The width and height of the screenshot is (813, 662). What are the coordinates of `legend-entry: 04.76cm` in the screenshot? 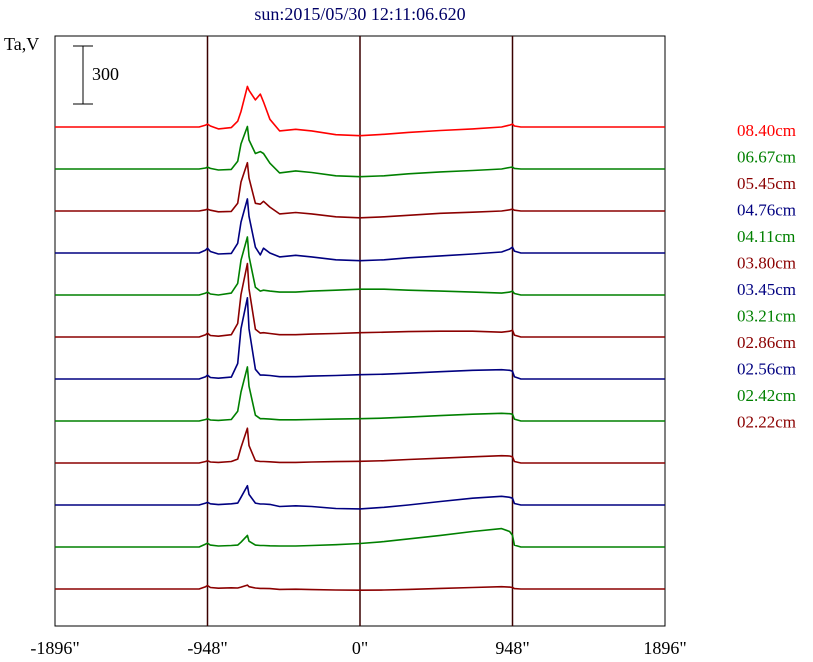 It's located at (766, 210).